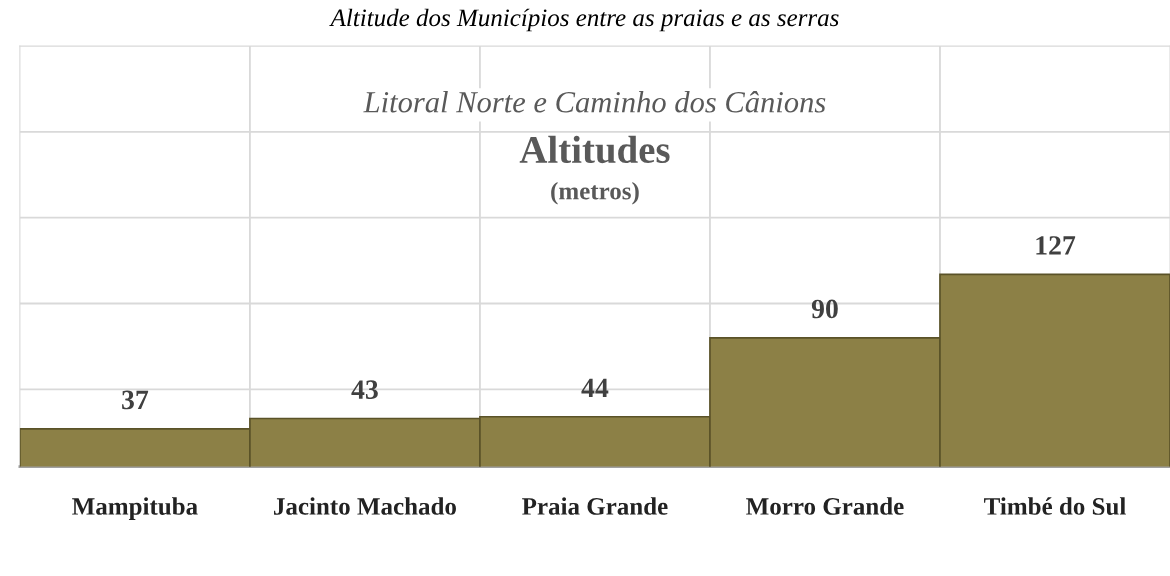  Describe the element at coordinates (364, 389) in the screenshot. I see `data-label: 43` at that location.